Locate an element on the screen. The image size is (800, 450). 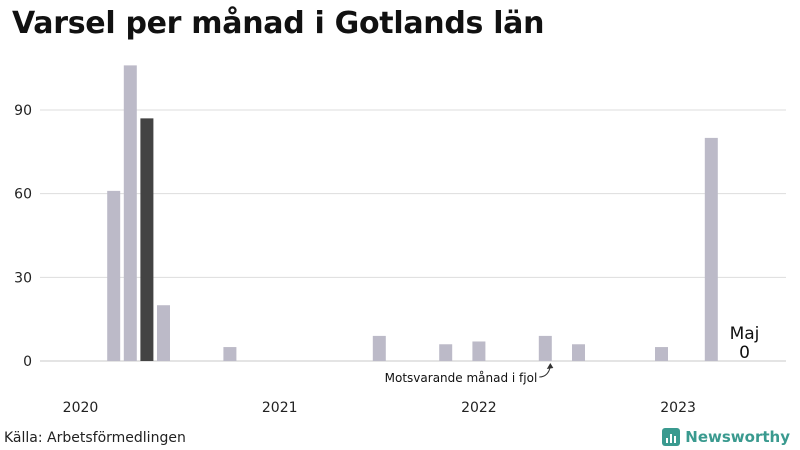
x-axis-ticks: 2020 2021 2022 2023 is located at coordinates (379, 408).